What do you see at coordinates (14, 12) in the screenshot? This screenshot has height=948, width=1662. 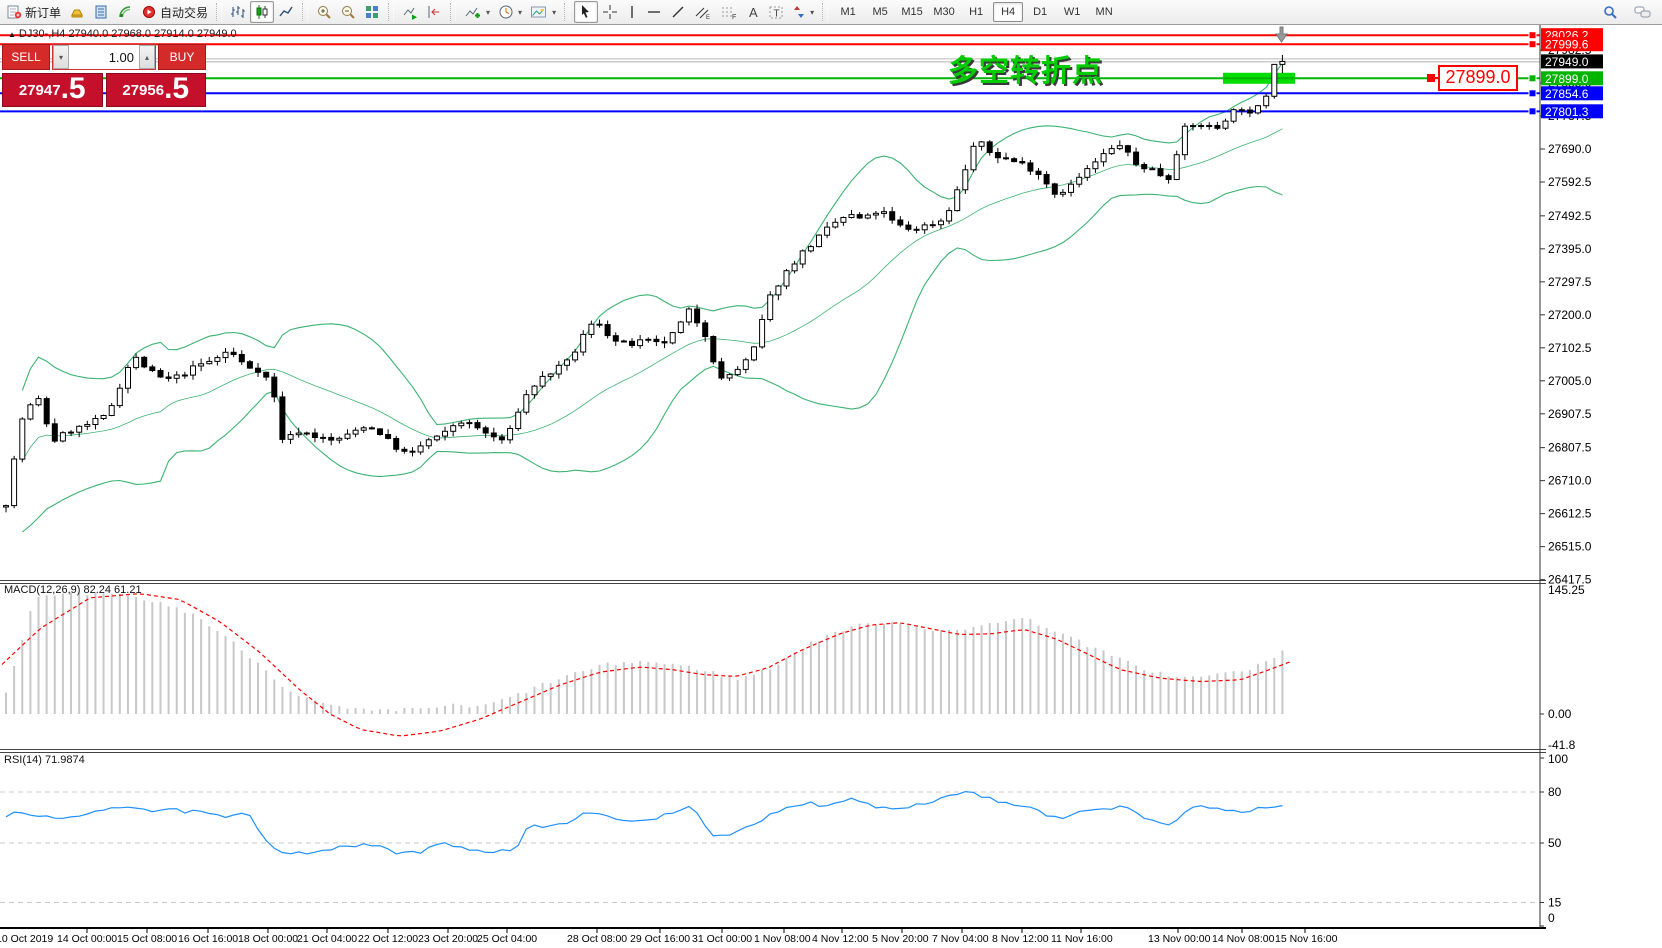 I see `new-order-icon` at bounding box center [14, 12].